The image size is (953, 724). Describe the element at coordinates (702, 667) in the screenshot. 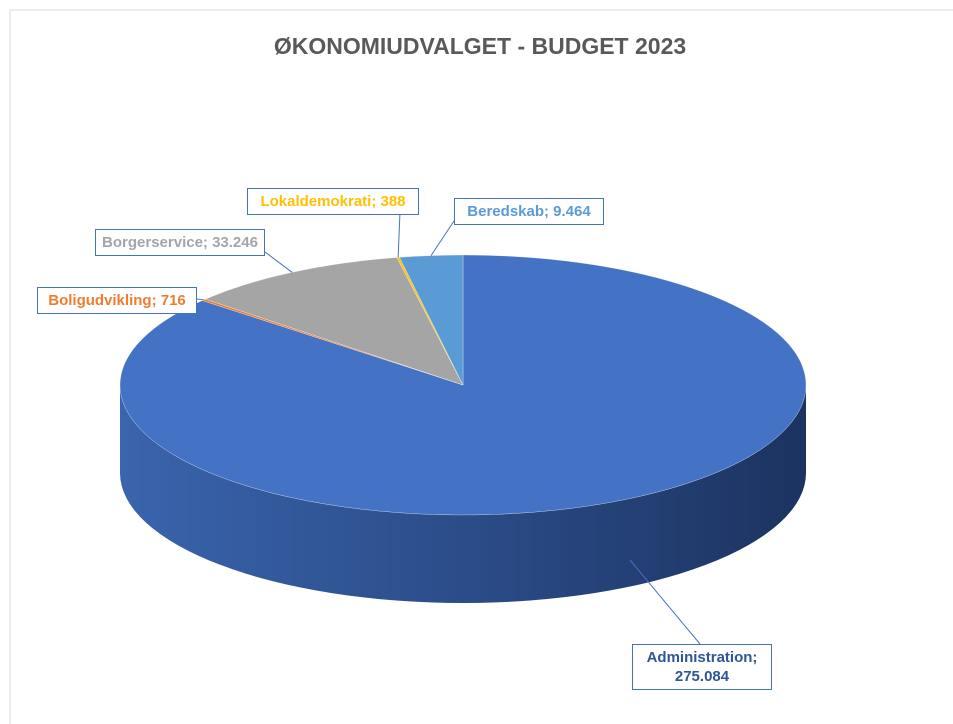

I see `data-label: Administration; 275.084` at that location.